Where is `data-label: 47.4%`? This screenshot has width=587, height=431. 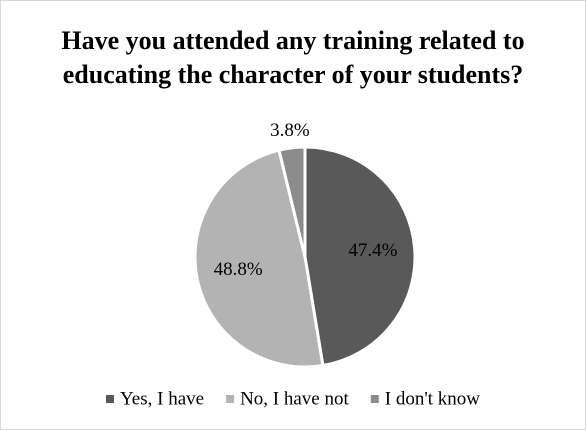 data-label: 47.4% is located at coordinates (372, 250).